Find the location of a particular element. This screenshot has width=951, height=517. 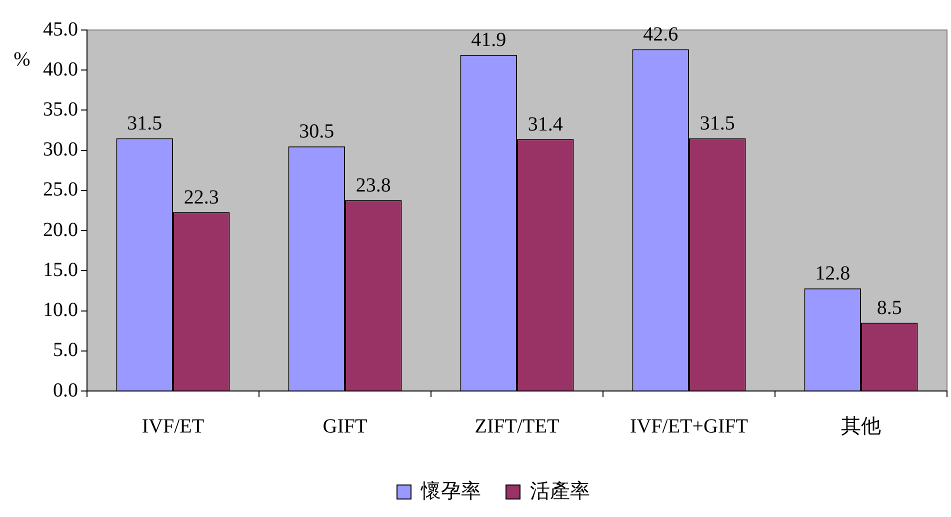

x-tick-label: IVF/ET+GIFT is located at coordinates (689, 426).